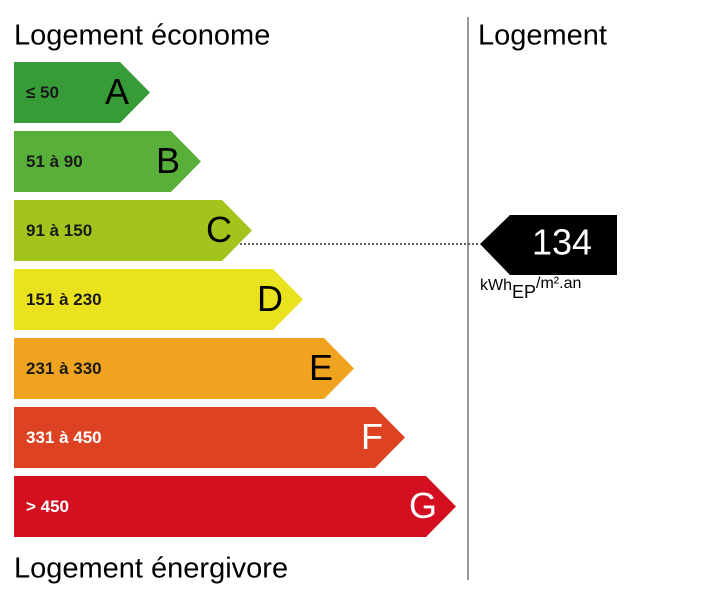 This screenshot has height=605, width=712. What do you see at coordinates (64, 368) in the screenshot?
I see `class-range: 231 à 330` at bounding box center [64, 368].